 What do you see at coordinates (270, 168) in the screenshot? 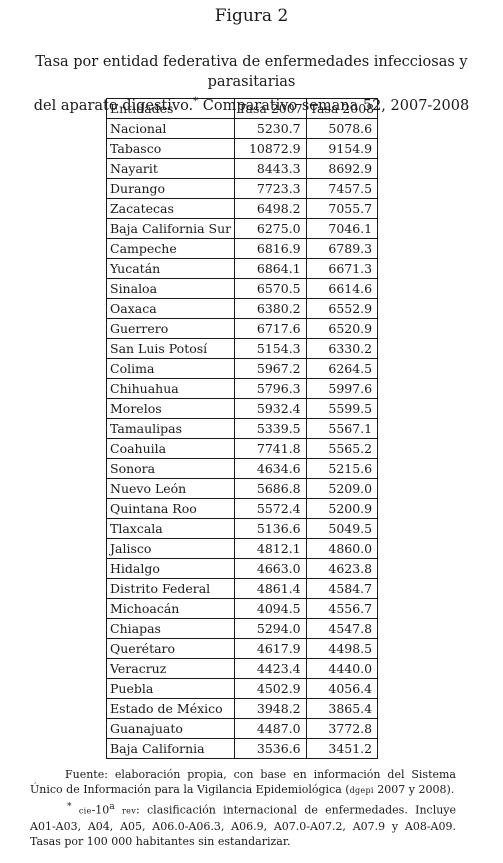
I see `cell-tasa-2007: 8443.3` at bounding box center [270, 168].